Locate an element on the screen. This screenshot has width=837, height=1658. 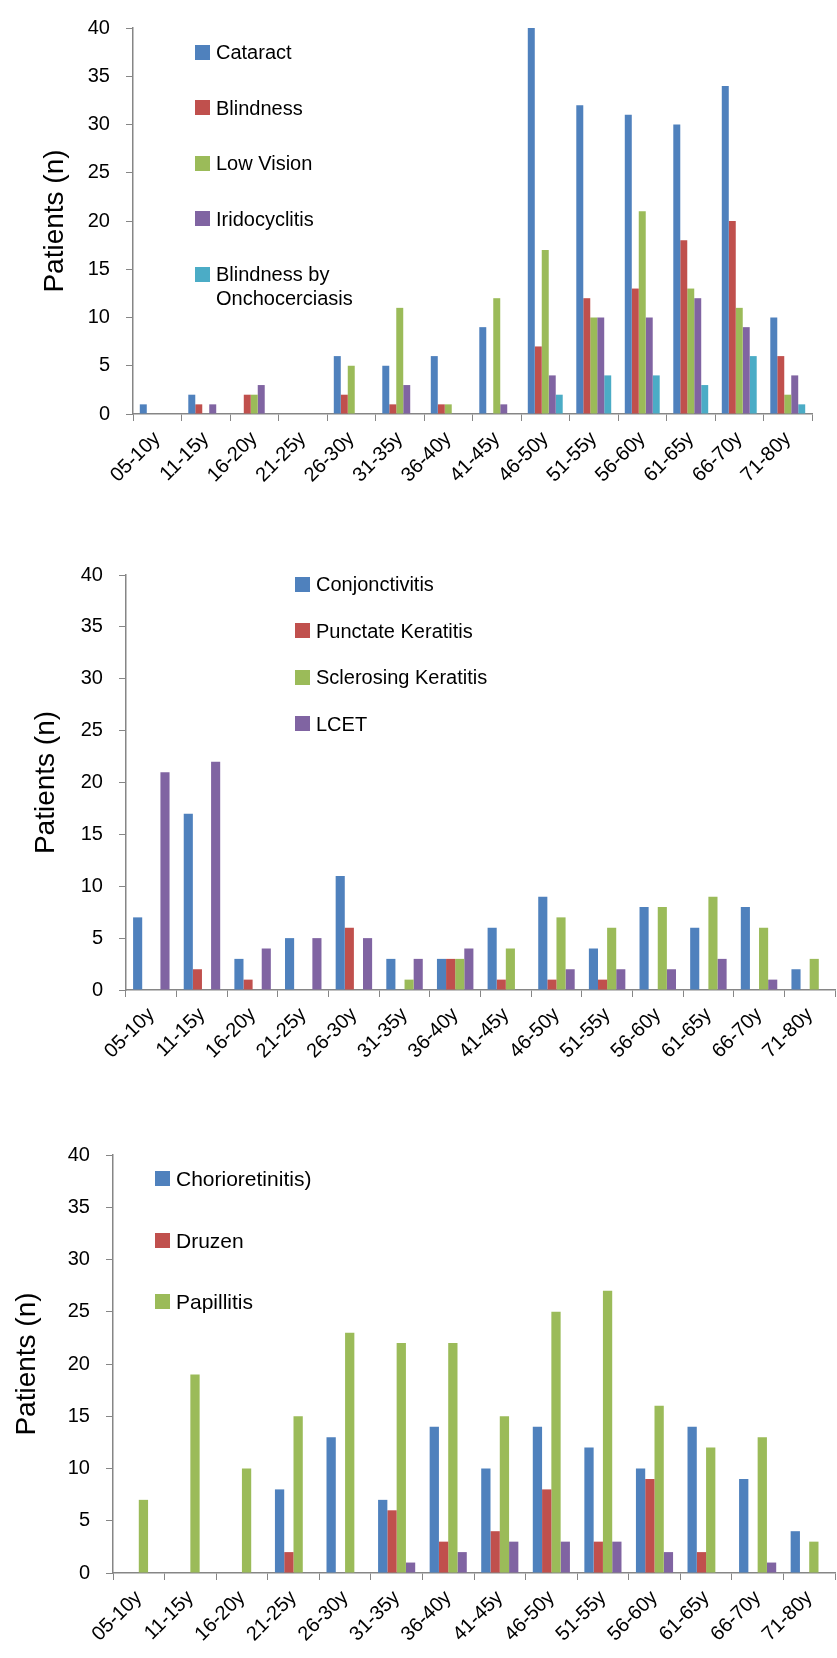
legend-label: Iridocyclitis is located at coordinates (265, 218).